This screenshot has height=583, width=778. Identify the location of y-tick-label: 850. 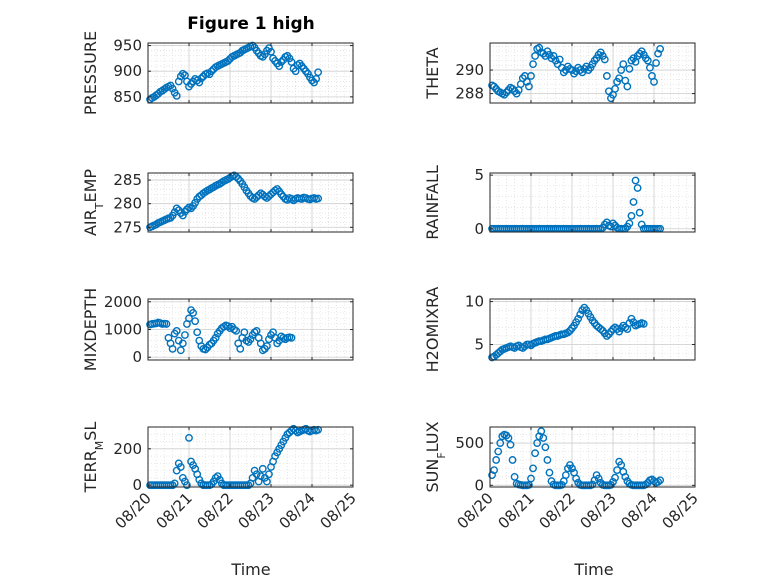
(127, 97).